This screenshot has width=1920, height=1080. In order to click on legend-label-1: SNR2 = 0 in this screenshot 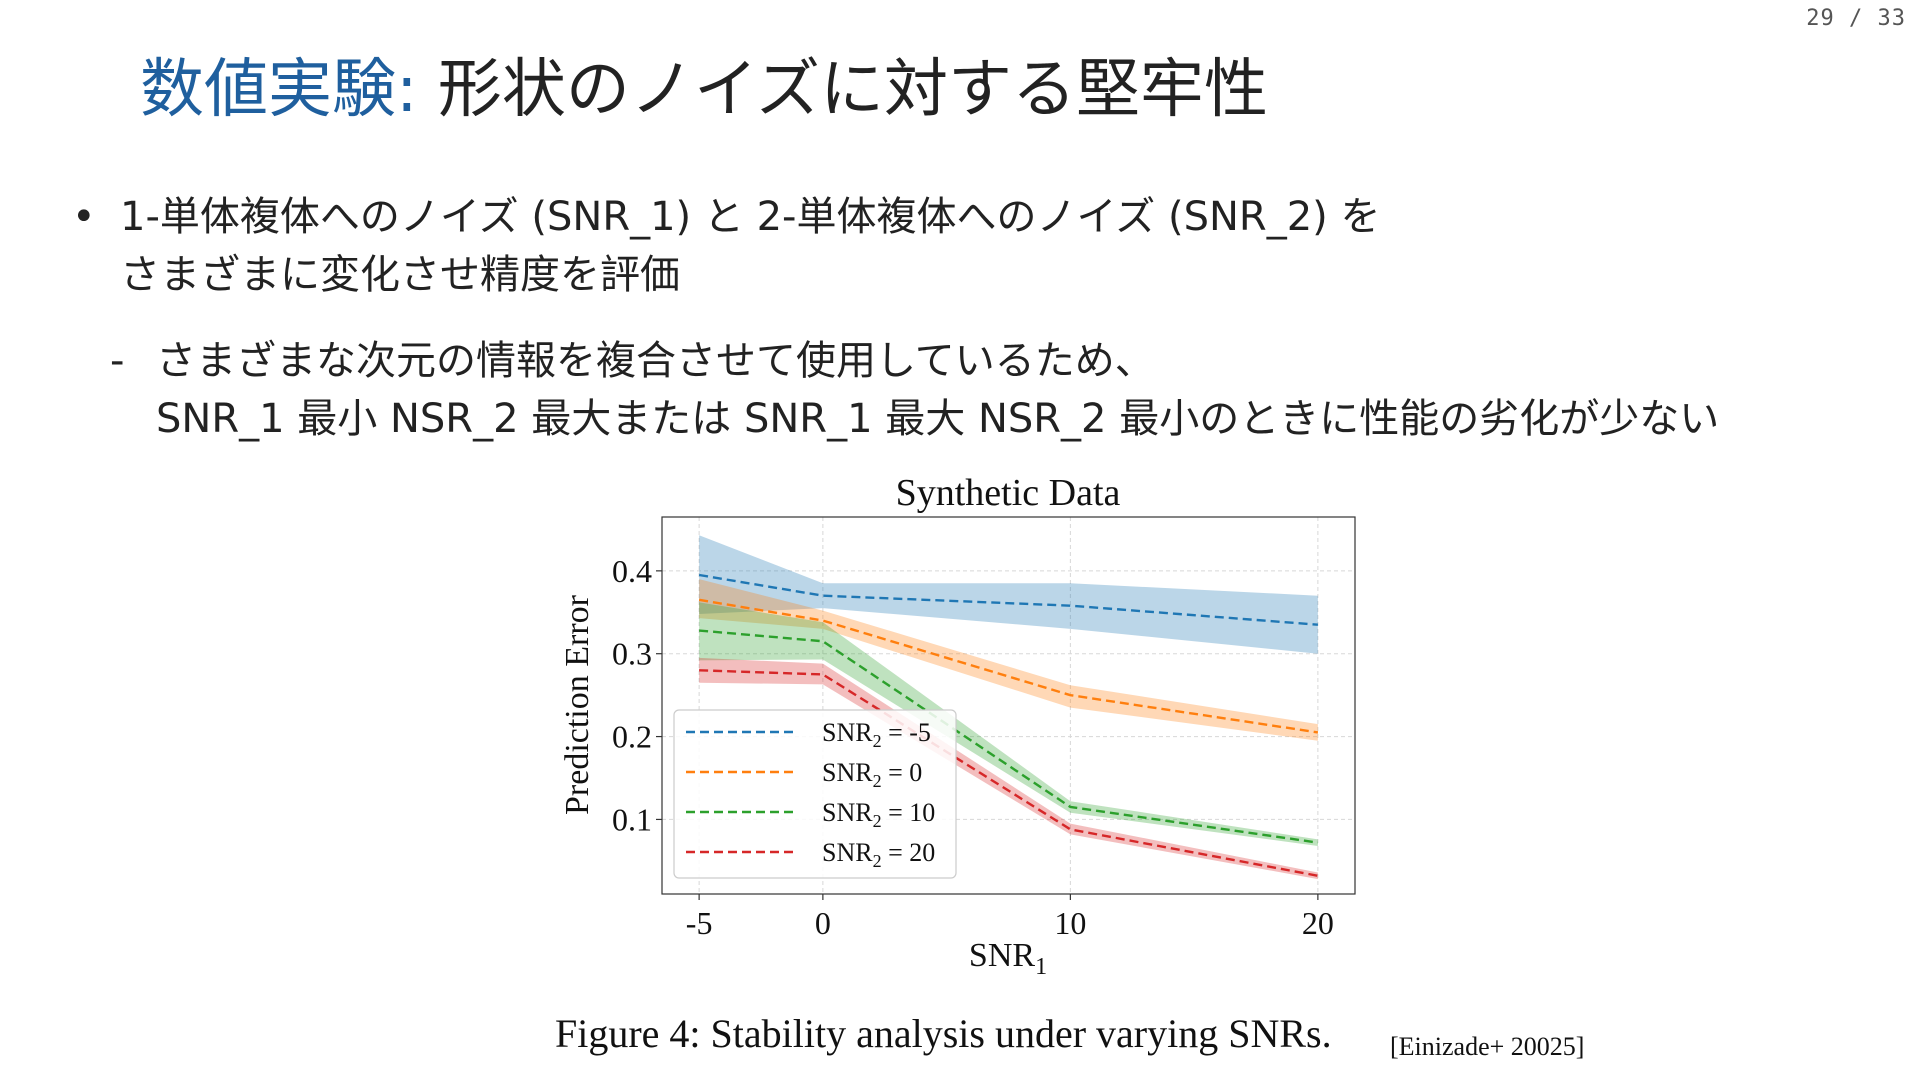, I will do `click(872, 774)`.